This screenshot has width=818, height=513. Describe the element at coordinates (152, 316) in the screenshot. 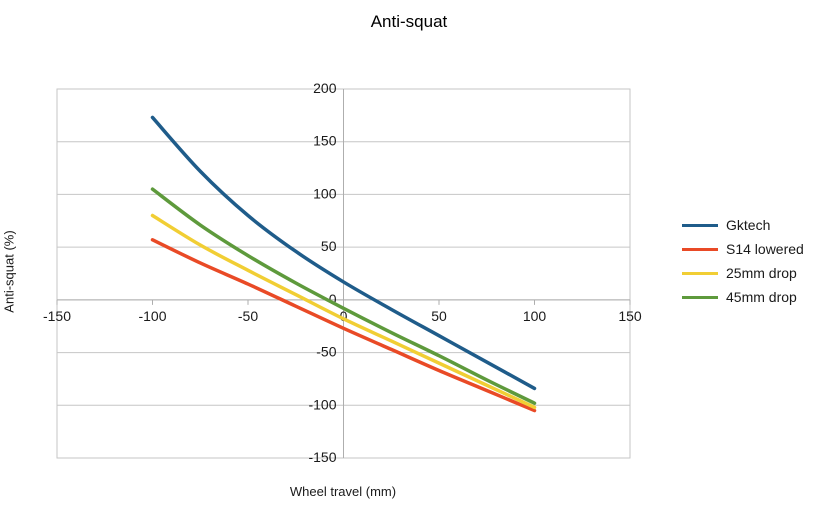

I see `x-tick-label: -100` at that location.